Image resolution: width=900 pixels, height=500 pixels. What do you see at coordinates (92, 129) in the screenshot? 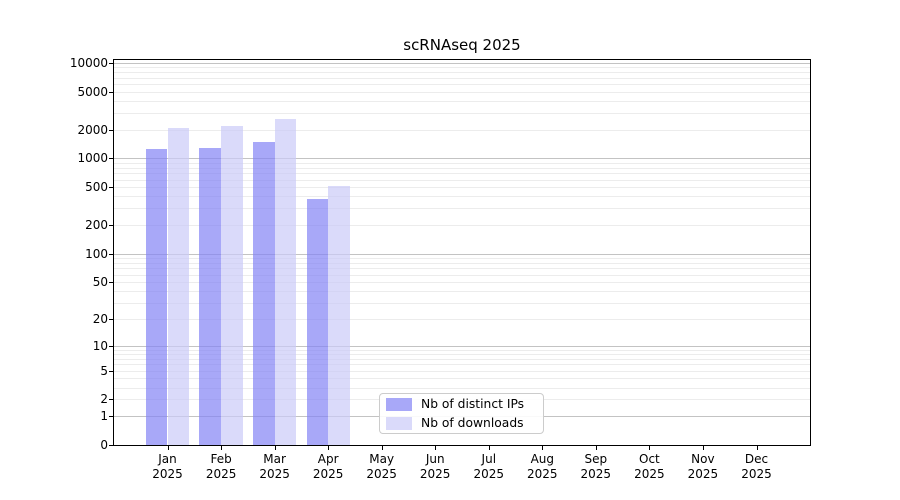
I see `y-tick-label: 2000` at bounding box center [92, 129].